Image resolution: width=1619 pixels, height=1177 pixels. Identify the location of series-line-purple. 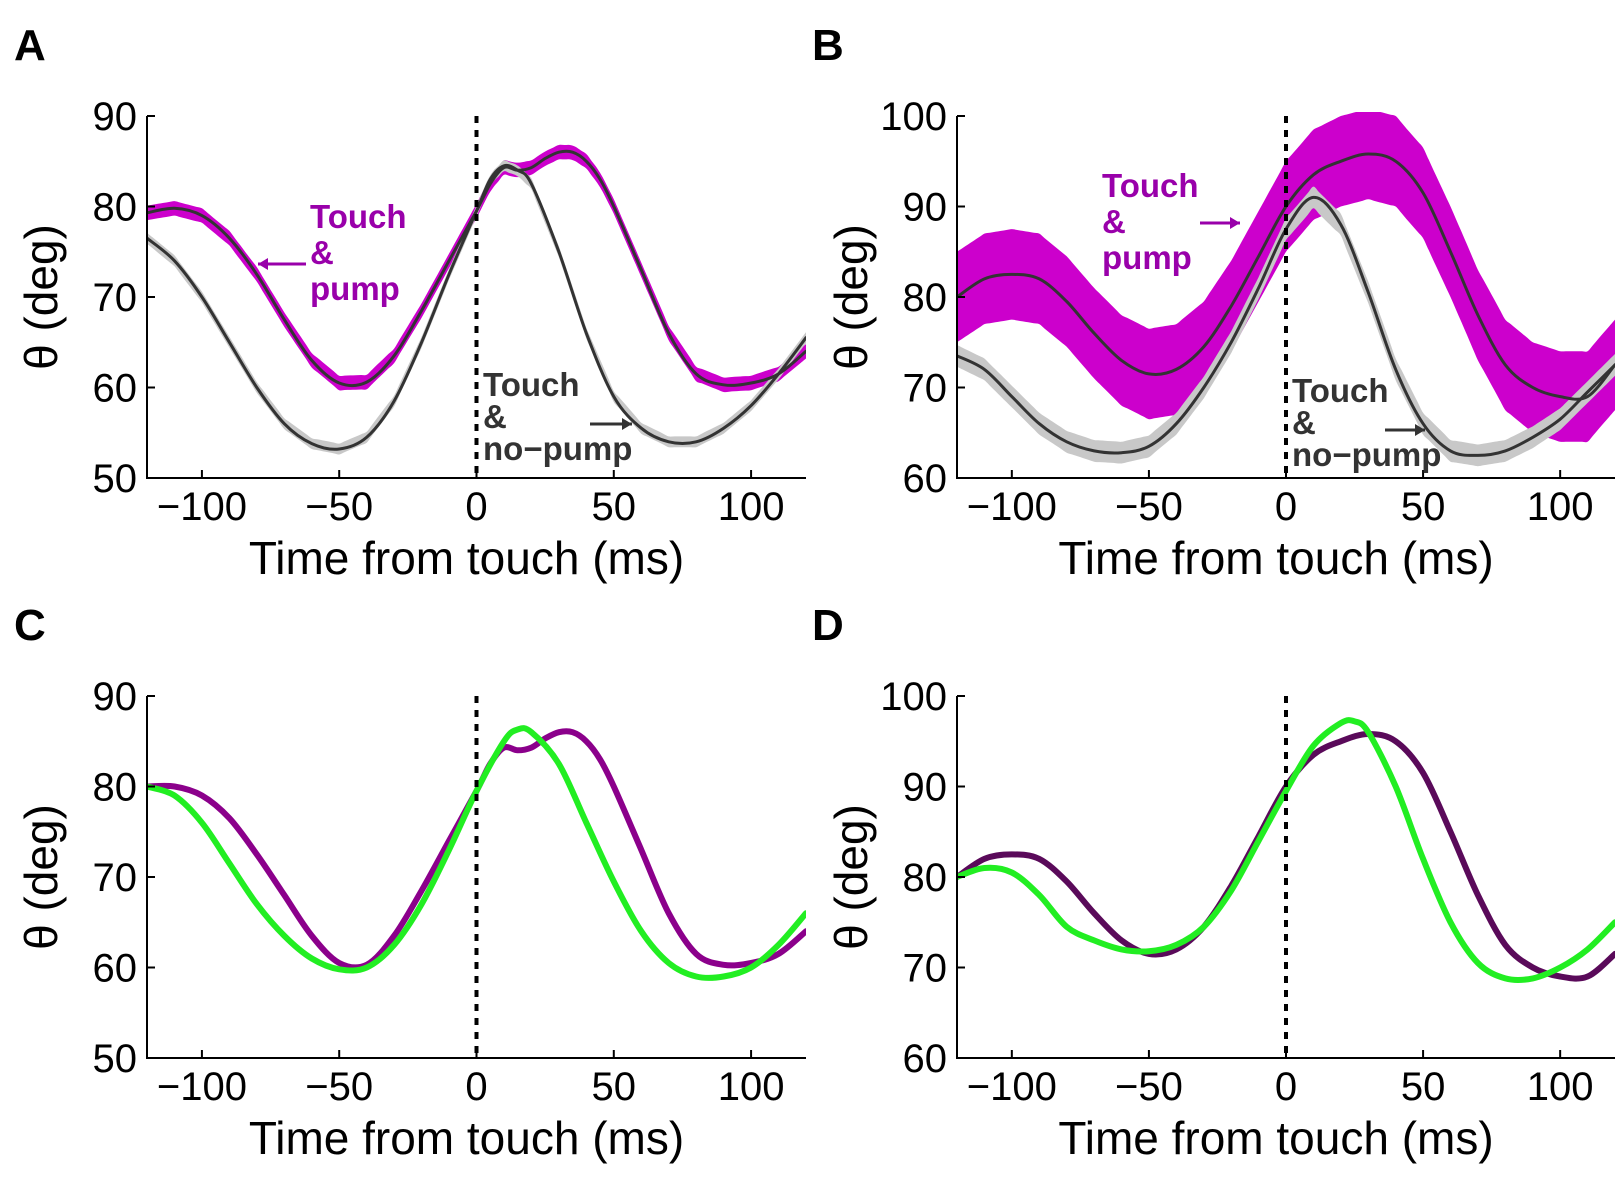
(476, 849).